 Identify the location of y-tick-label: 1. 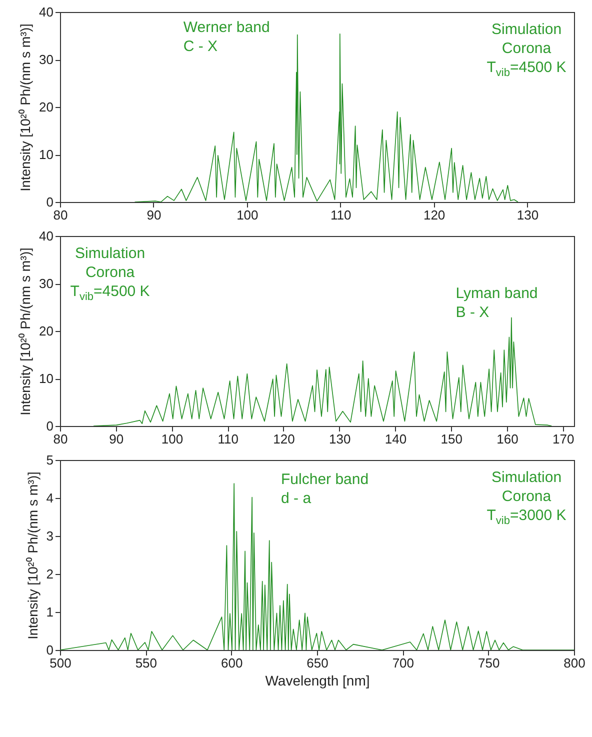
(50, 612).